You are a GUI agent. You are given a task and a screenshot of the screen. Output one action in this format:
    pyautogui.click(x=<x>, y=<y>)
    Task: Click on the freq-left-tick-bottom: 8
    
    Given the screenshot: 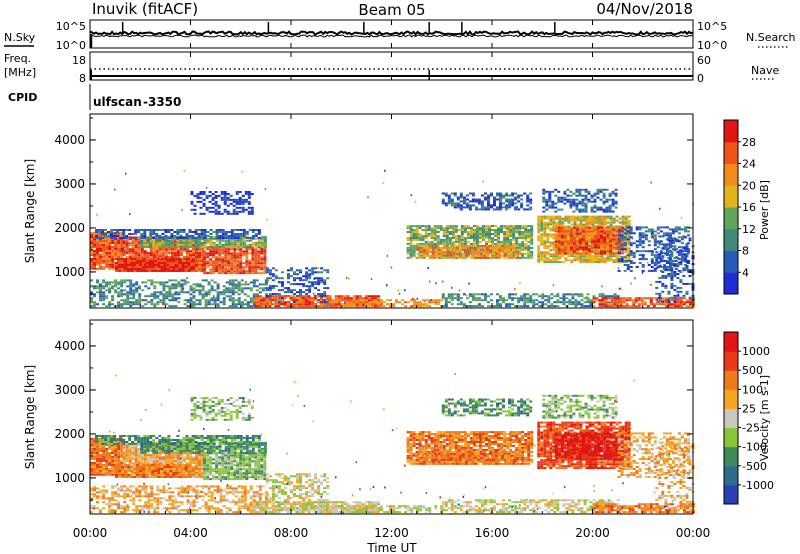 What is the action you would take?
    pyautogui.click(x=82, y=78)
    